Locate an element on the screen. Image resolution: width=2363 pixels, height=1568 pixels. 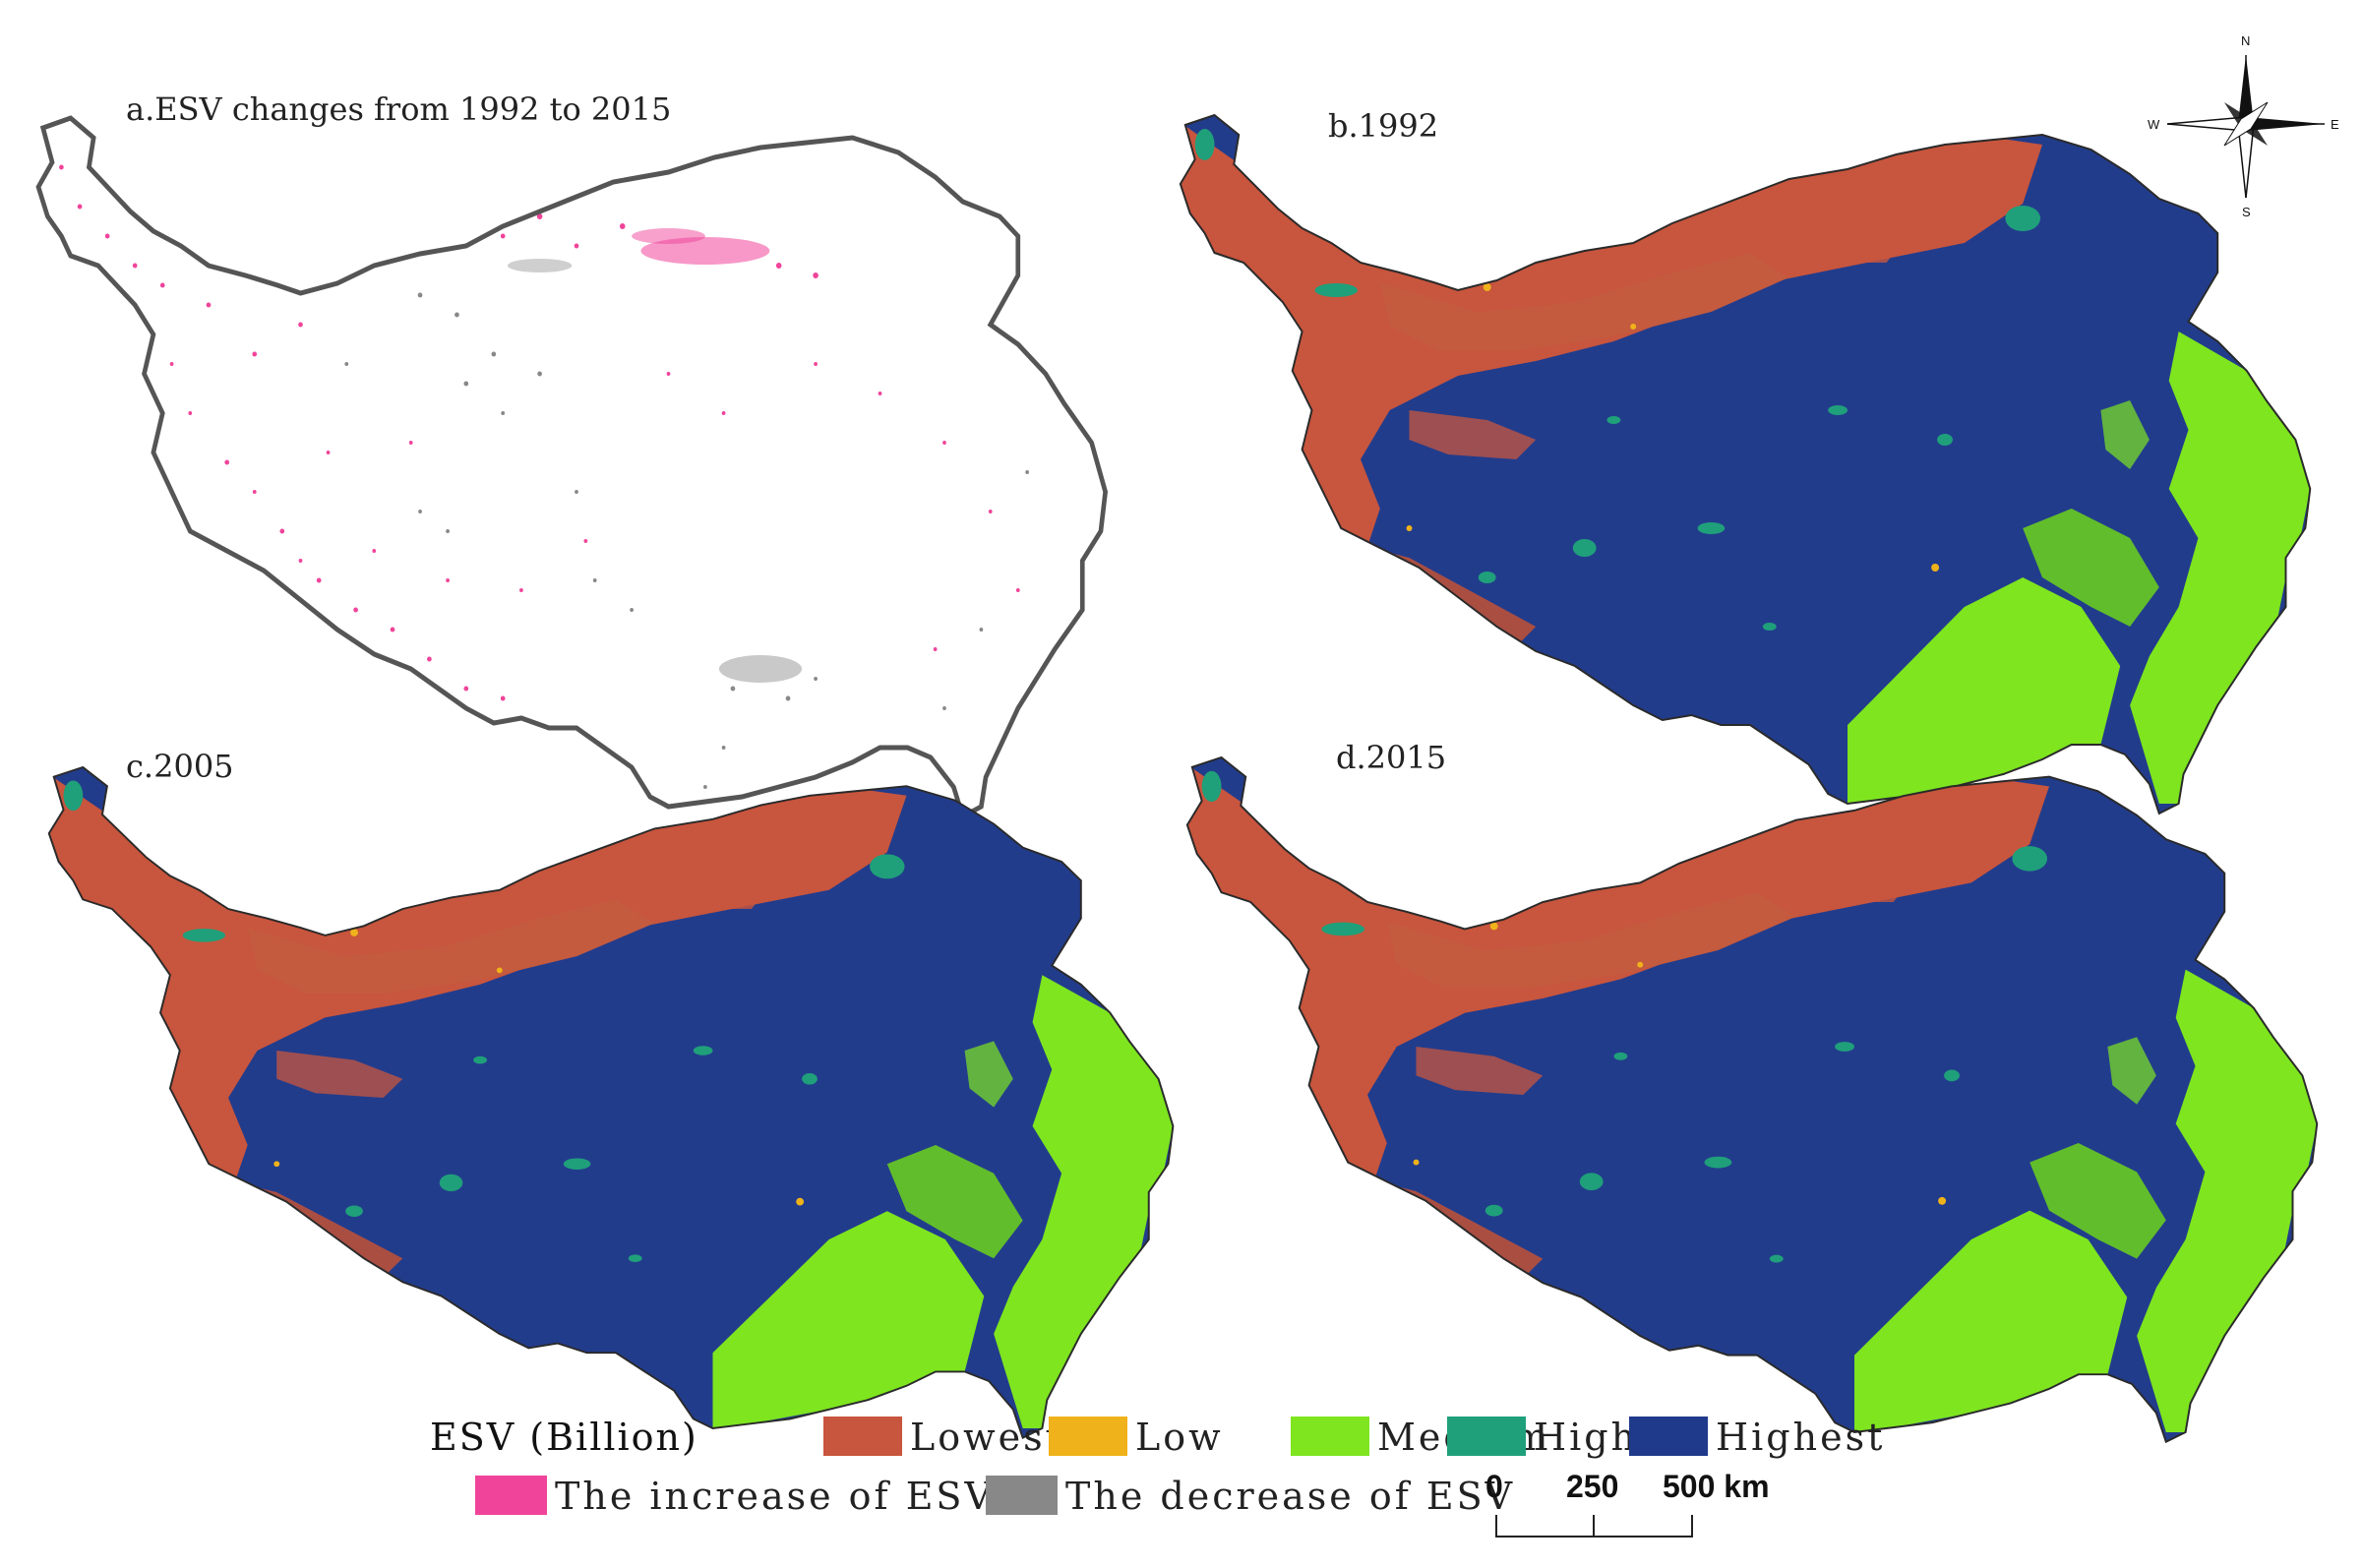
legend-swatch-medium is located at coordinates (1330, 1436).